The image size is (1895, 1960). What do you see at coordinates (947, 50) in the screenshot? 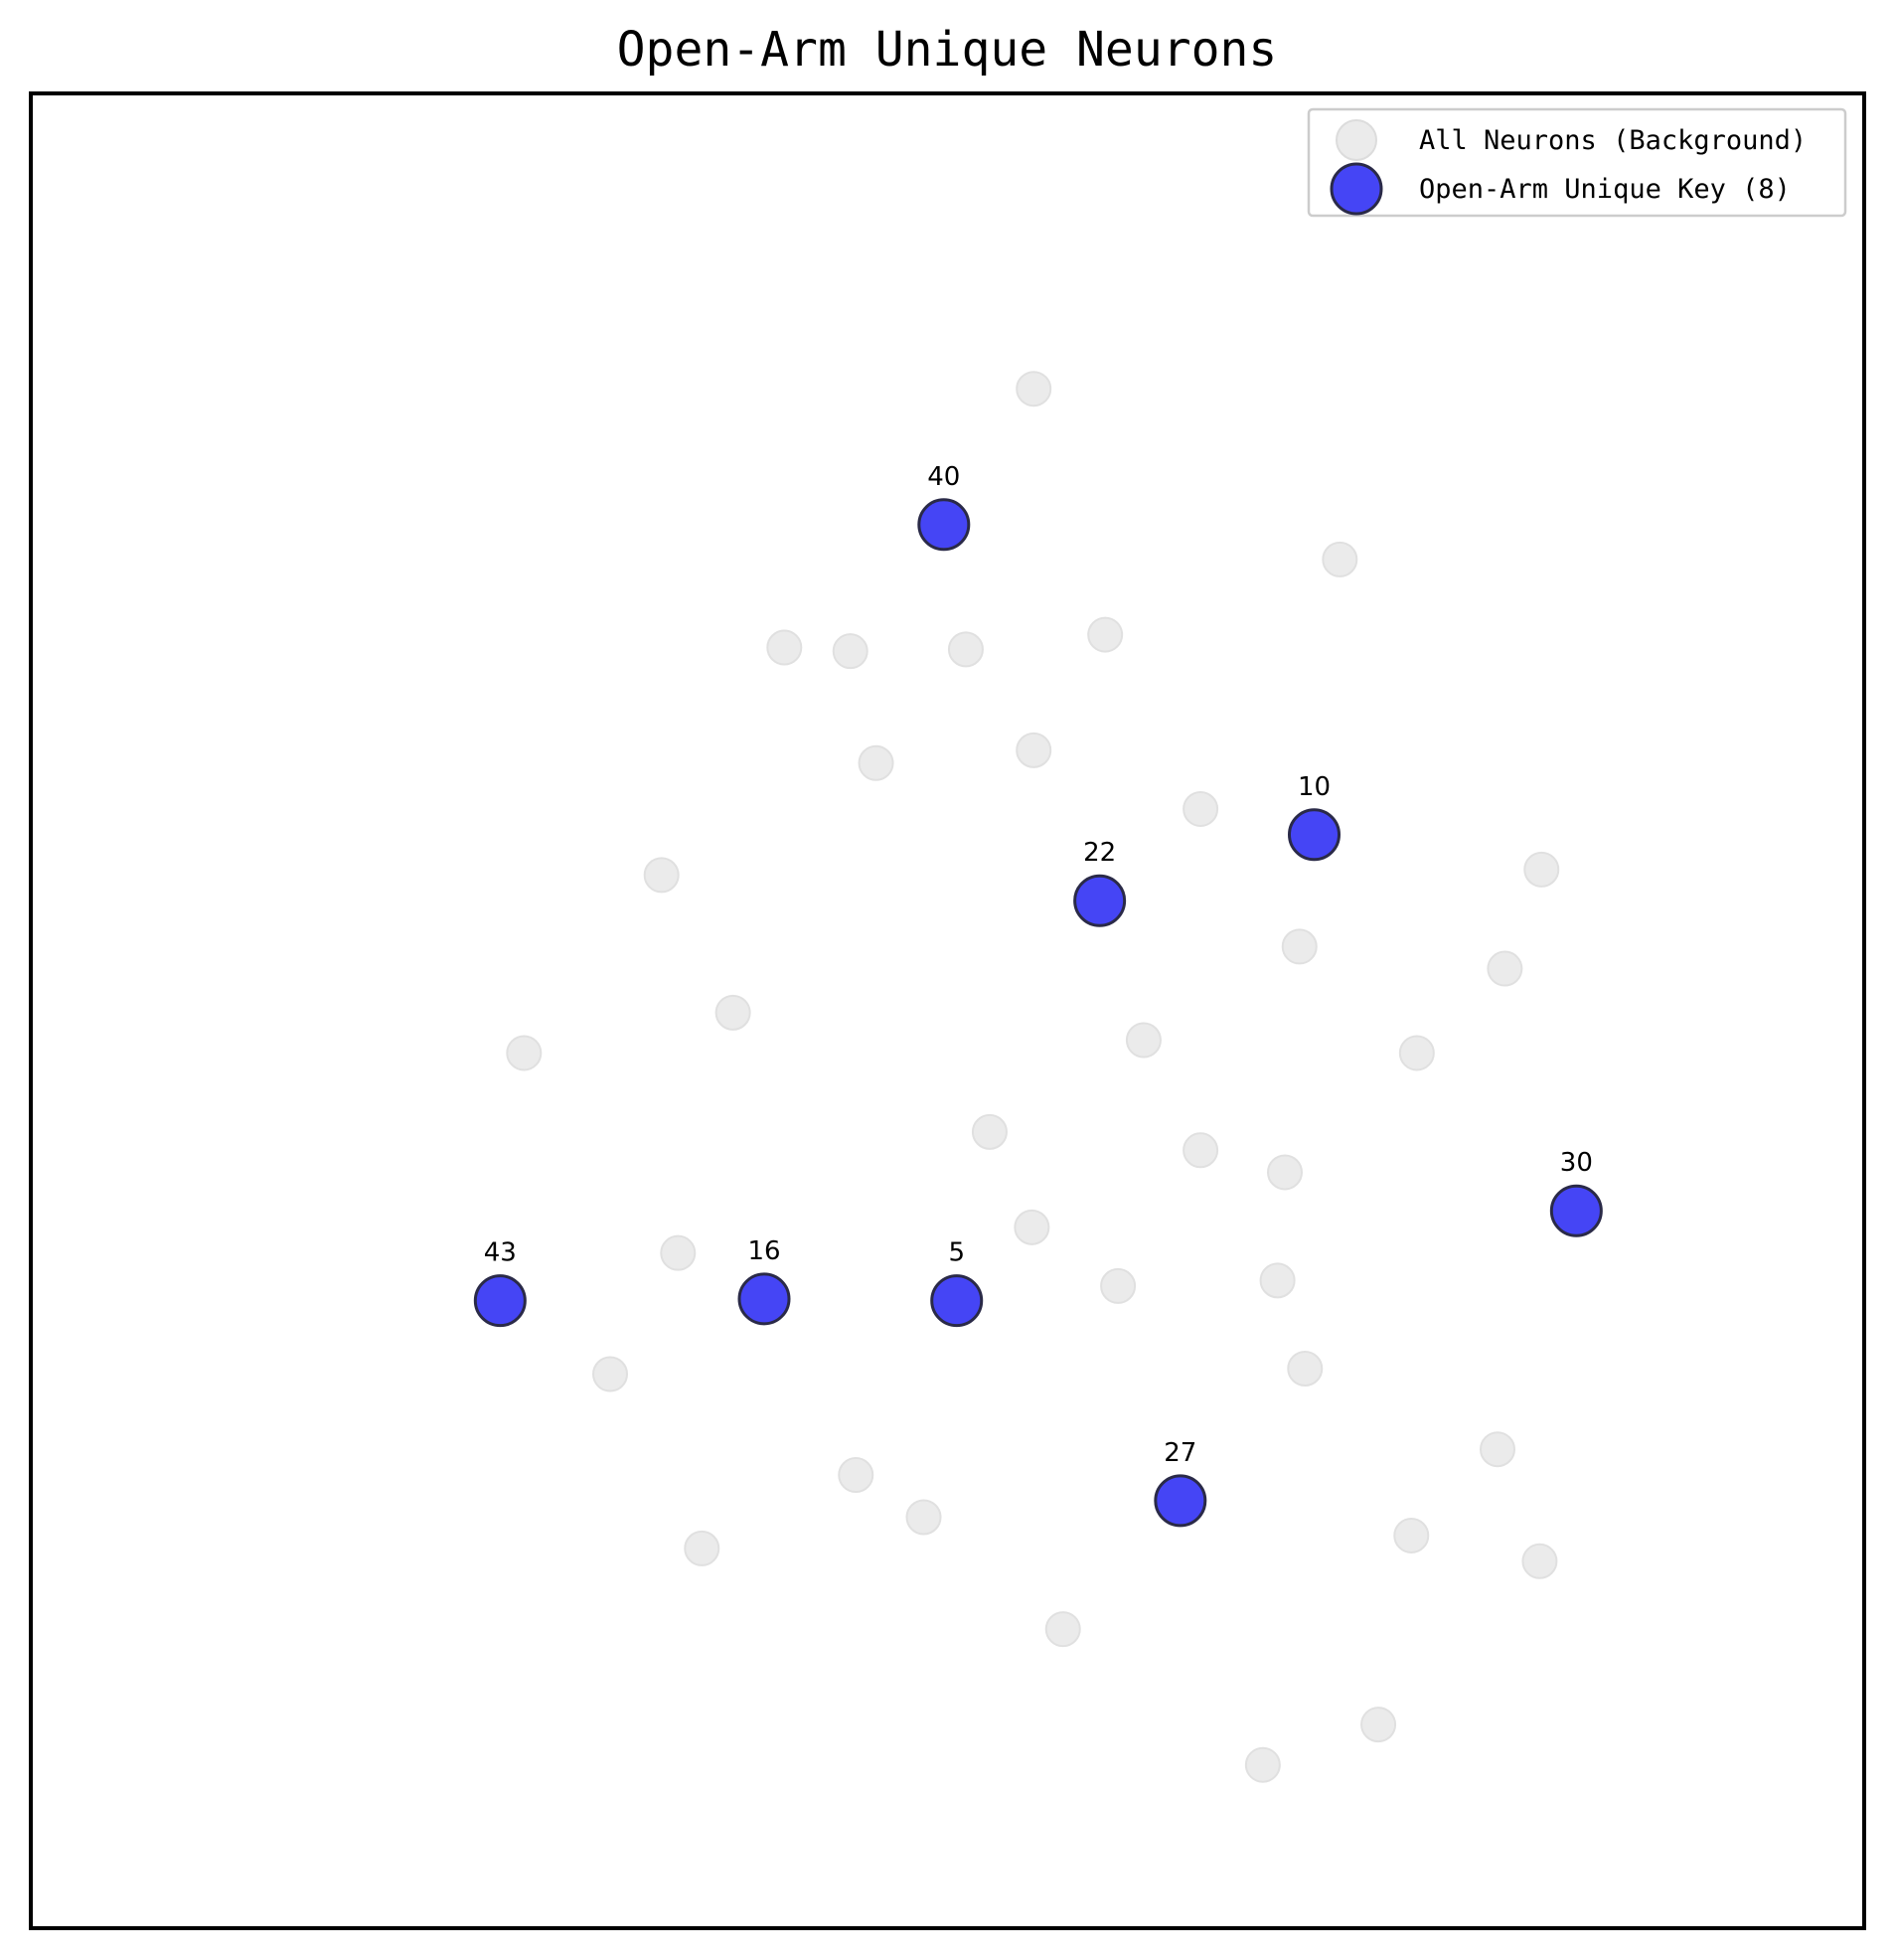
I see `chart-title: Open-Arm Unique Neurons` at bounding box center [947, 50].